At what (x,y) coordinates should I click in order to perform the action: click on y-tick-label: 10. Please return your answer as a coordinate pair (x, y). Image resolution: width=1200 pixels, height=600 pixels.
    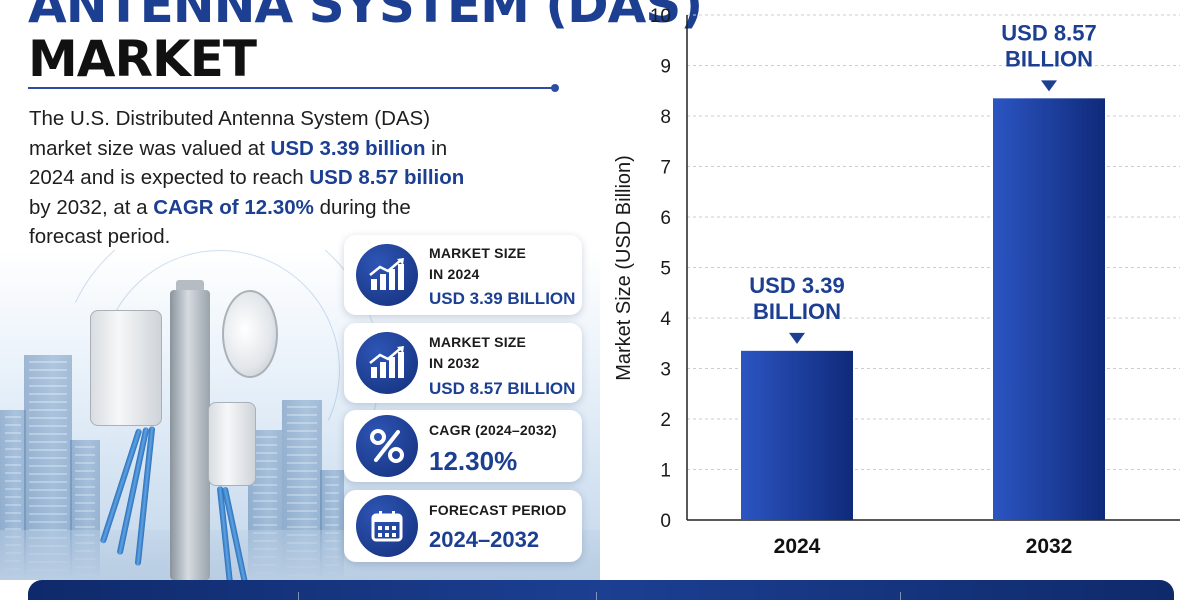
    Looking at the image, I should click on (660, 16).